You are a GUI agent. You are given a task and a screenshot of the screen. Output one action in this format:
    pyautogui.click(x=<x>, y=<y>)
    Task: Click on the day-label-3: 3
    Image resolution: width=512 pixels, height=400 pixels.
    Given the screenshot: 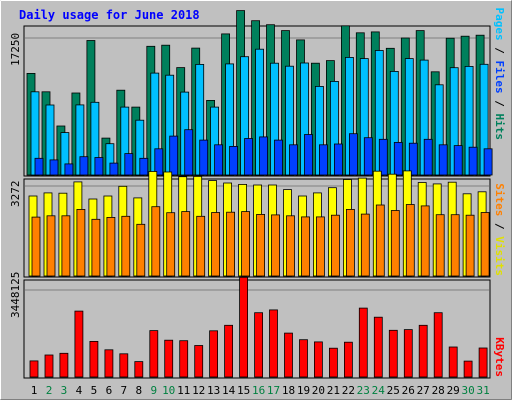 What is the action you would take?
    pyautogui.click(x=64, y=390)
    